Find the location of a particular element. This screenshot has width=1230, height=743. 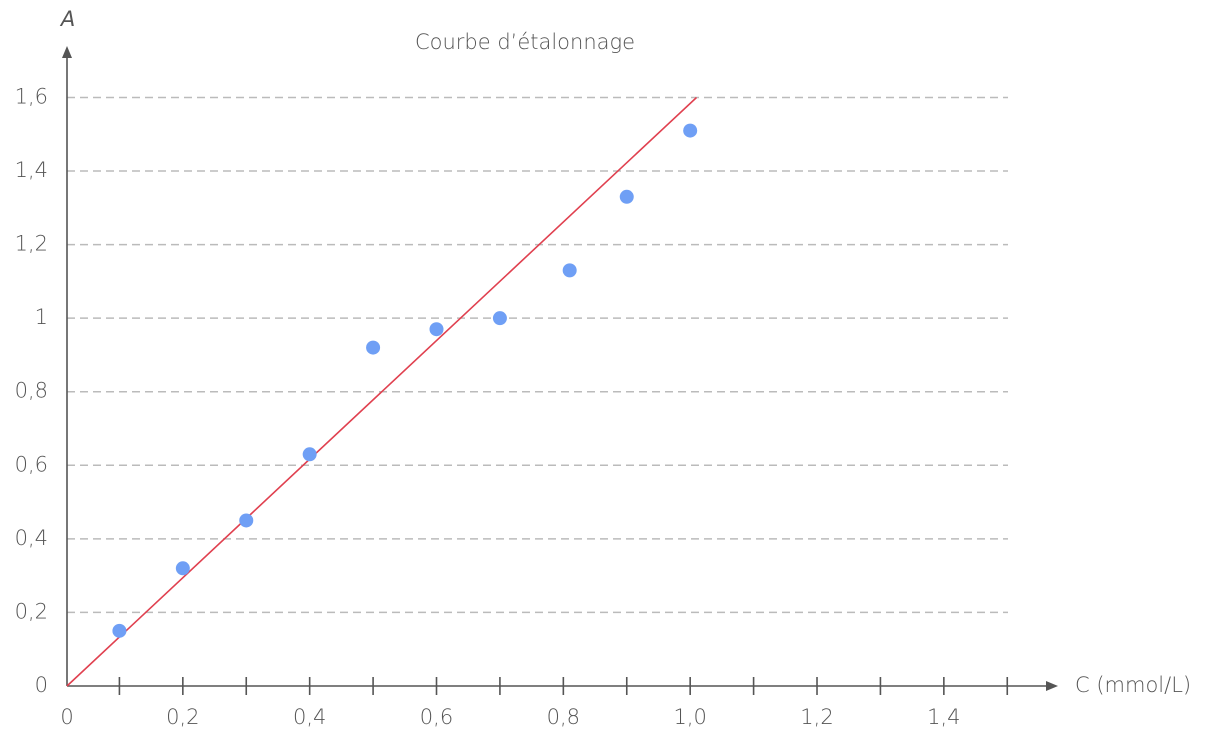

x-tick-label: 1,0 is located at coordinates (689, 717).